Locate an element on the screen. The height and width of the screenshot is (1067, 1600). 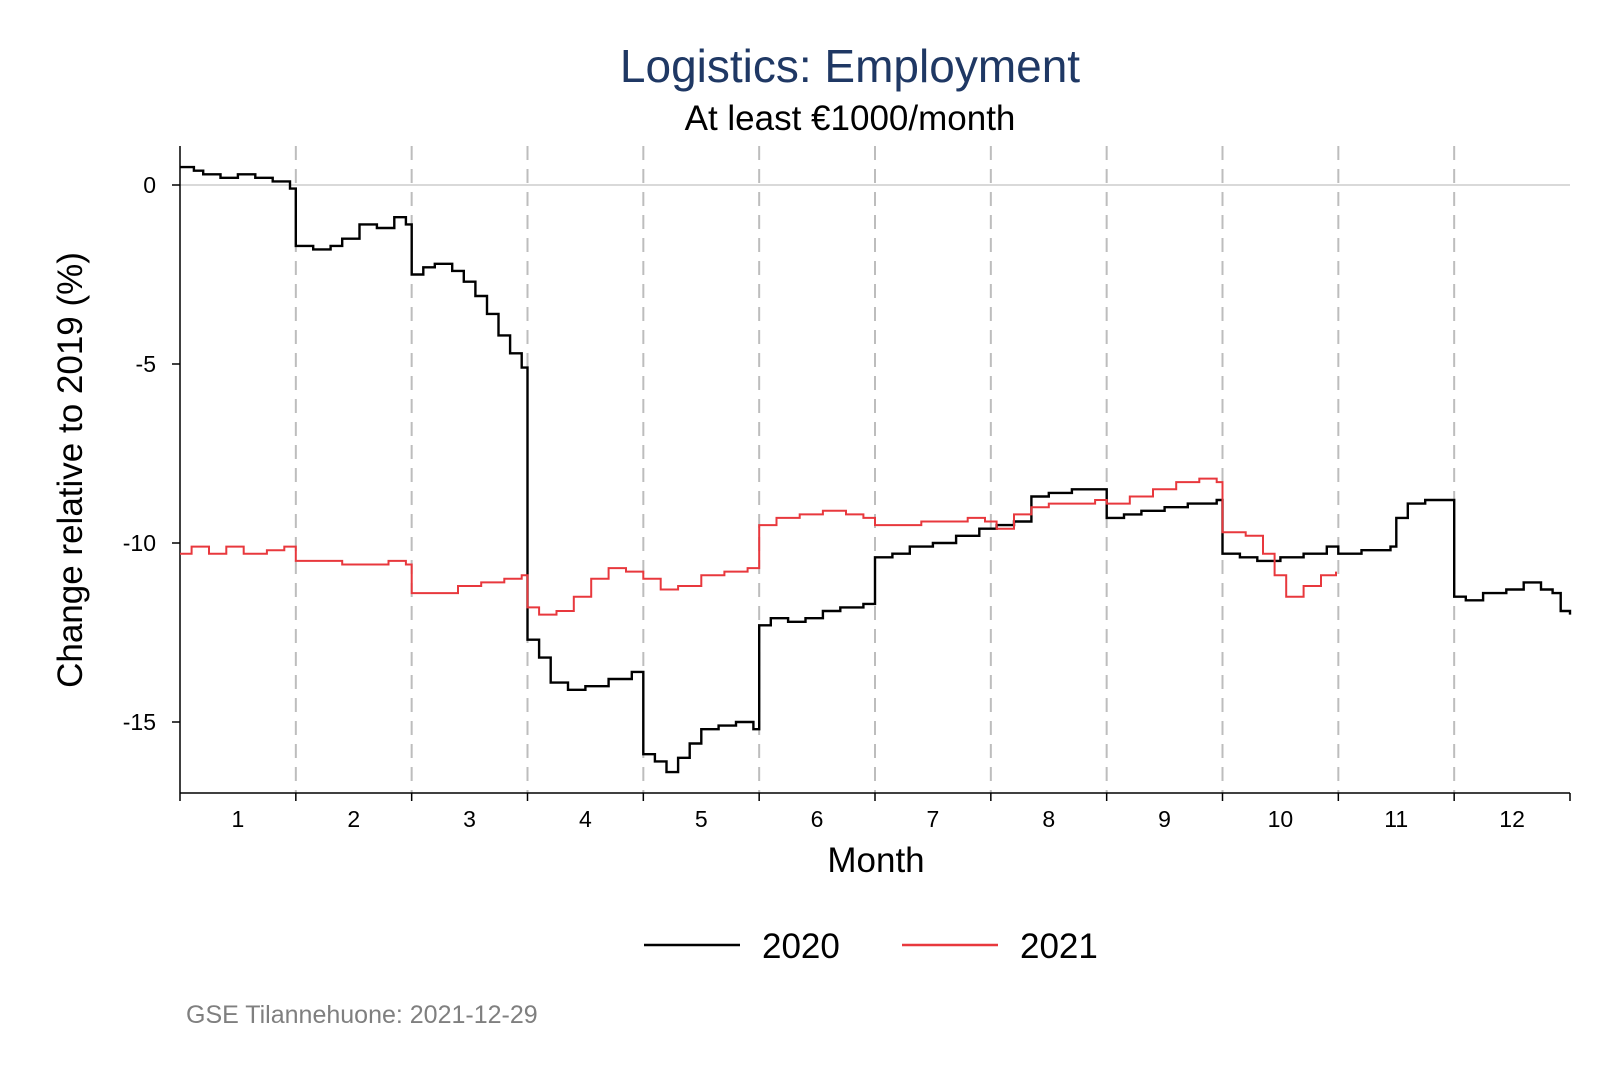
x-tick-label: 2 is located at coordinates (353, 819).